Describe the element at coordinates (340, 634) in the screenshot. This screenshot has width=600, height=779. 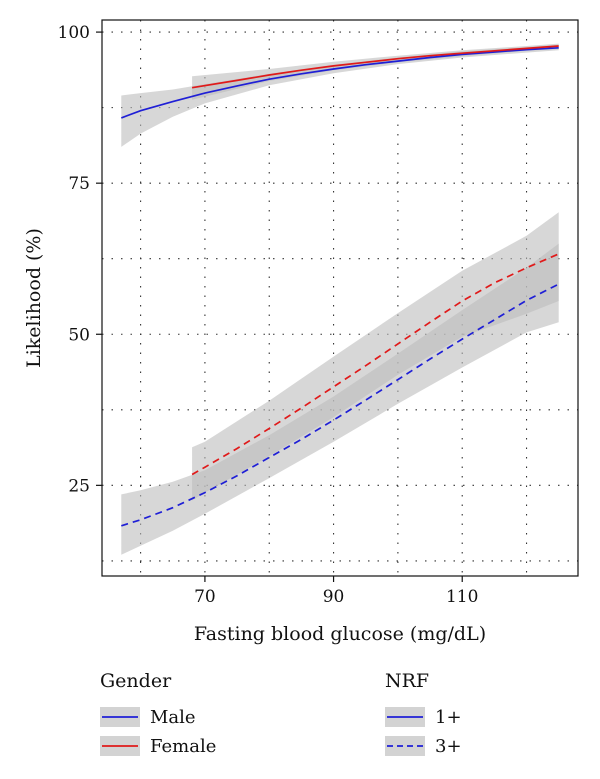
I see `x-axis-label: Fasting blood glucose (mg/dL)` at that location.